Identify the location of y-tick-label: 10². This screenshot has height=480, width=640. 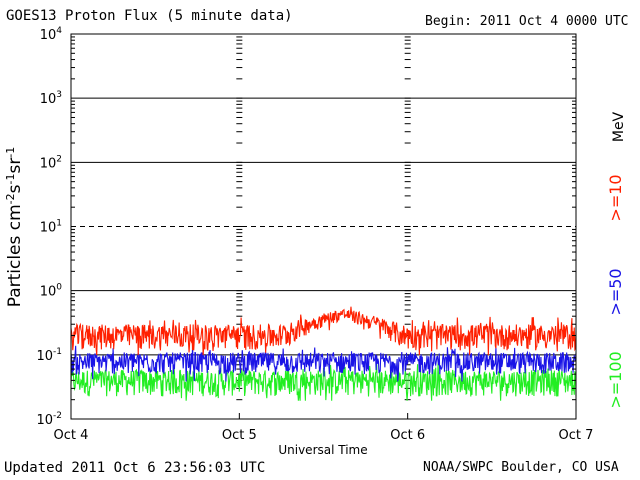
(51, 162).